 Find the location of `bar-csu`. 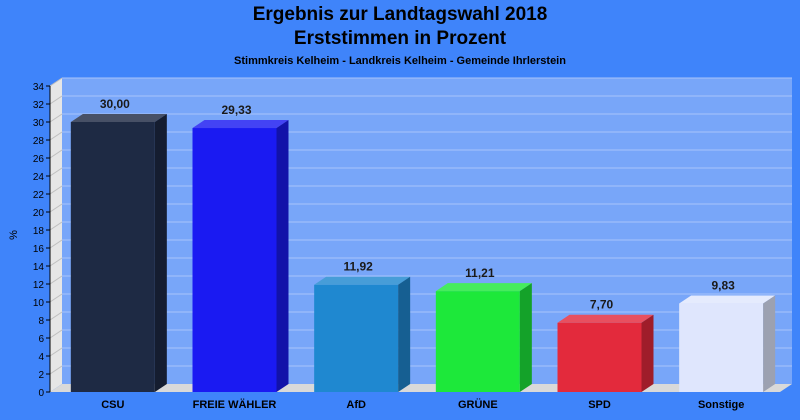

bar-csu is located at coordinates (118, 253).